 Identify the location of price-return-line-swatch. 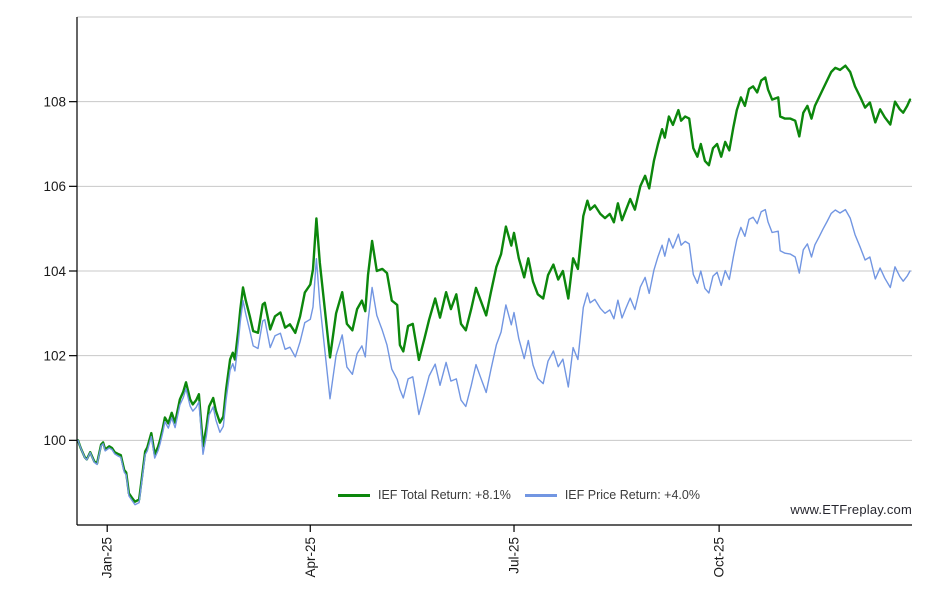
(540, 495).